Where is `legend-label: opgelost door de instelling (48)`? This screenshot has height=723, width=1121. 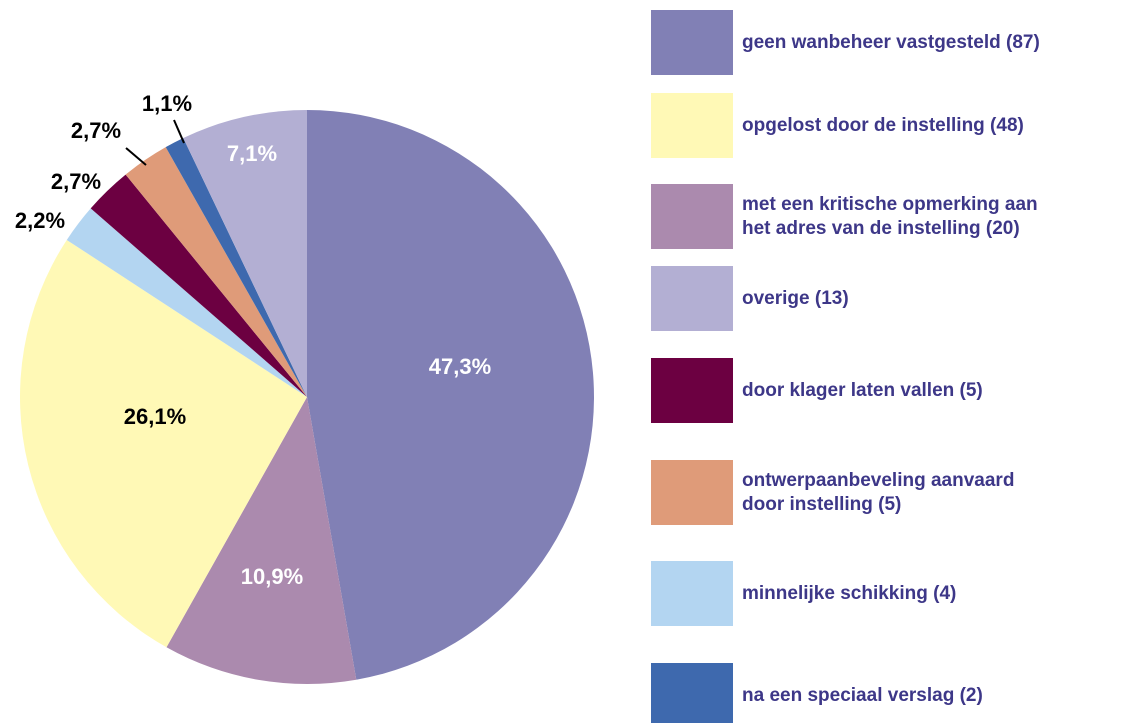 legend-label: opgelost door de instelling (48) is located at coordinates (883, 125).